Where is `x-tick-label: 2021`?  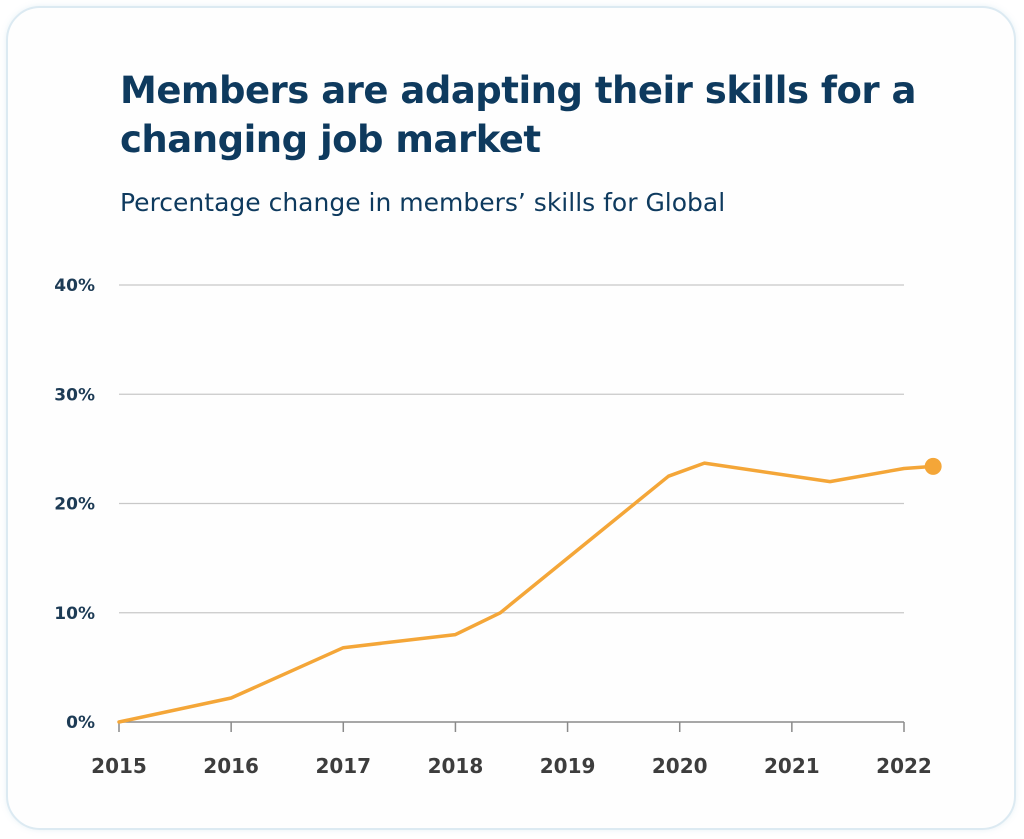 x-tick-label: 2021 is located at coordinates (792, 766).